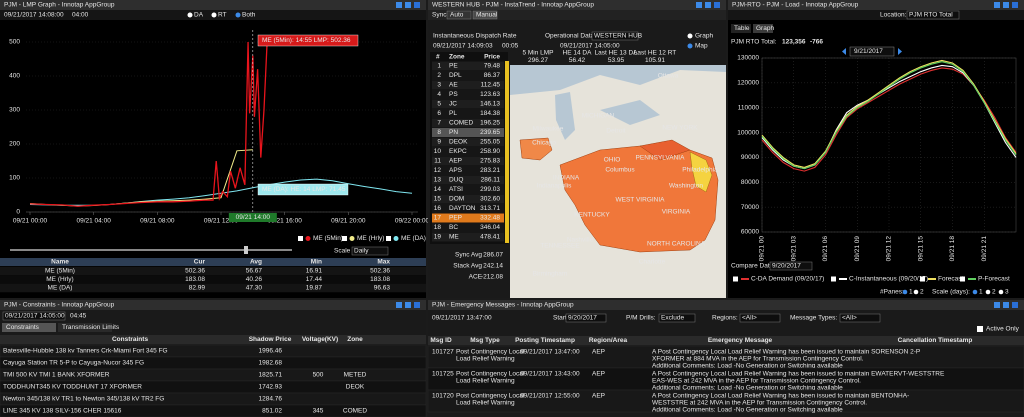  Describe the element at coordinates (545, 340) in the screenshot. I see `column-header: Posting Timestamp` at that location.